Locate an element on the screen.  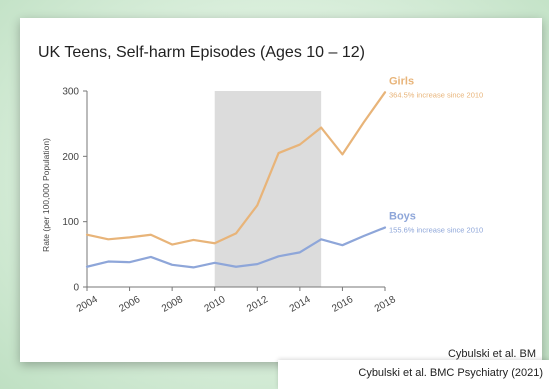
shaded-region is located at coordinates (268, 189).